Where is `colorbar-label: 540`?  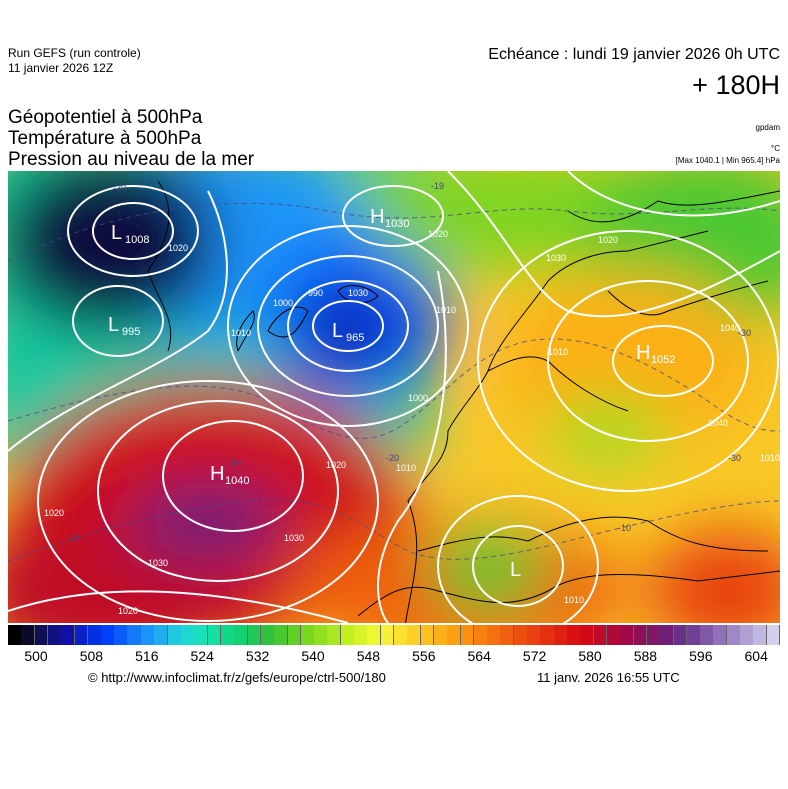 colorbar-label: 540 is located at coordinates (313, 656).